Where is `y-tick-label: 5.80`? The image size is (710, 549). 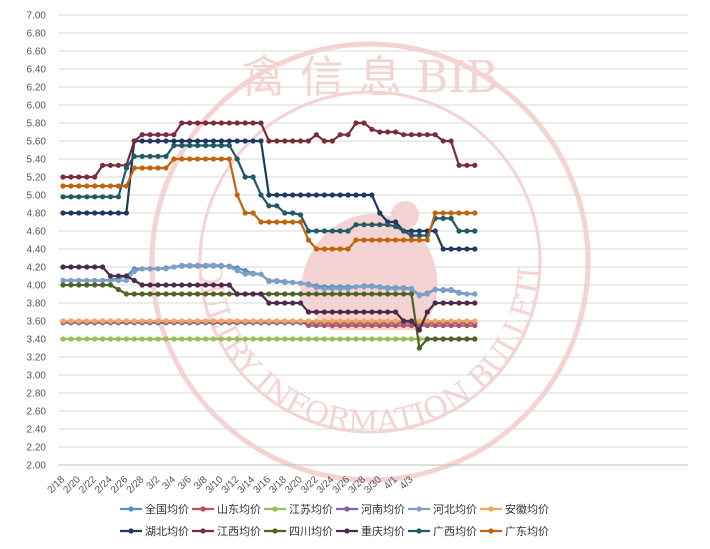
y-tick-label: 5.80 is located at coordinates (37, 124).